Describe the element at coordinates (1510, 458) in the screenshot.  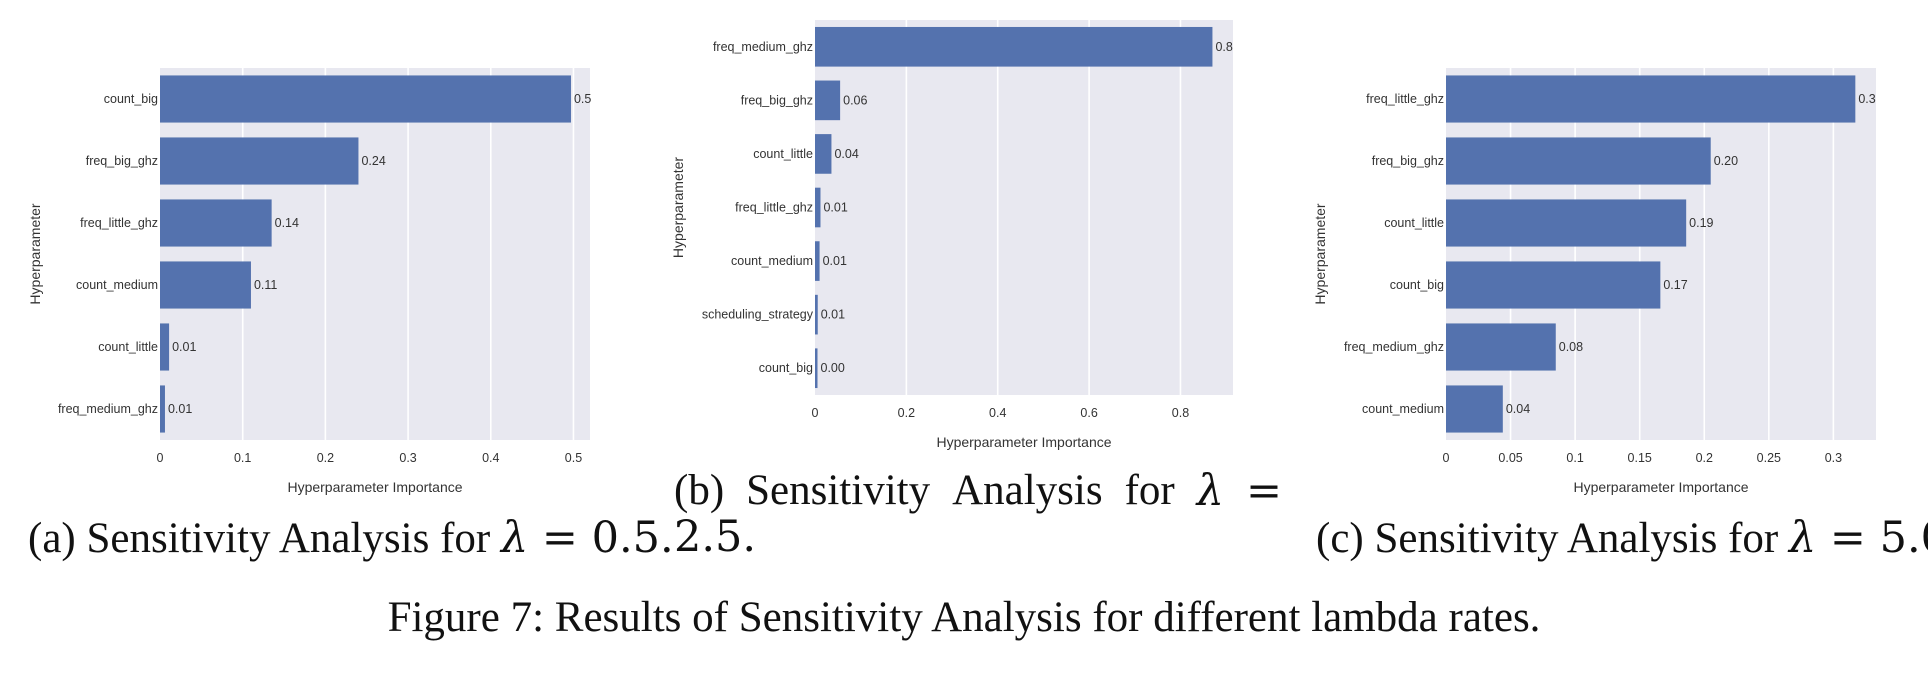
I see `x-tick-label: 0.05` at that location.